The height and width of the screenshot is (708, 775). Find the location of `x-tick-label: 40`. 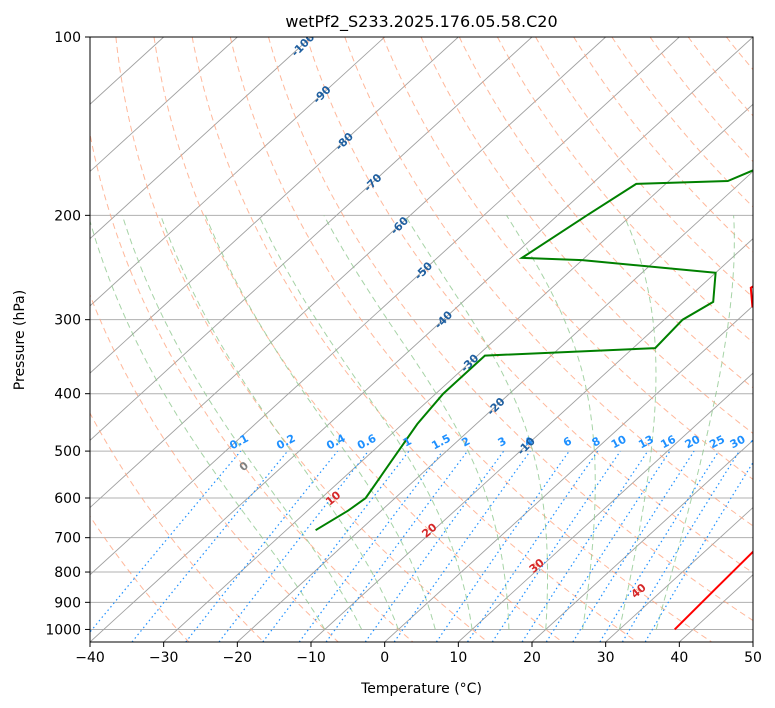

x-tick-label: 40 is located at coordinates (679, 658).